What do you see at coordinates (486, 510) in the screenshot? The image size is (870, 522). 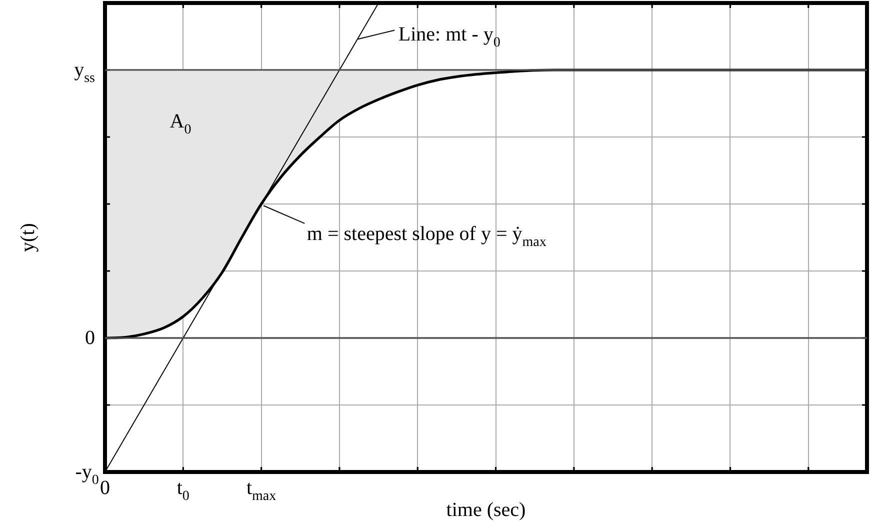 I see `x-axis-title: time (sec)` at bounding box center [486, 510].